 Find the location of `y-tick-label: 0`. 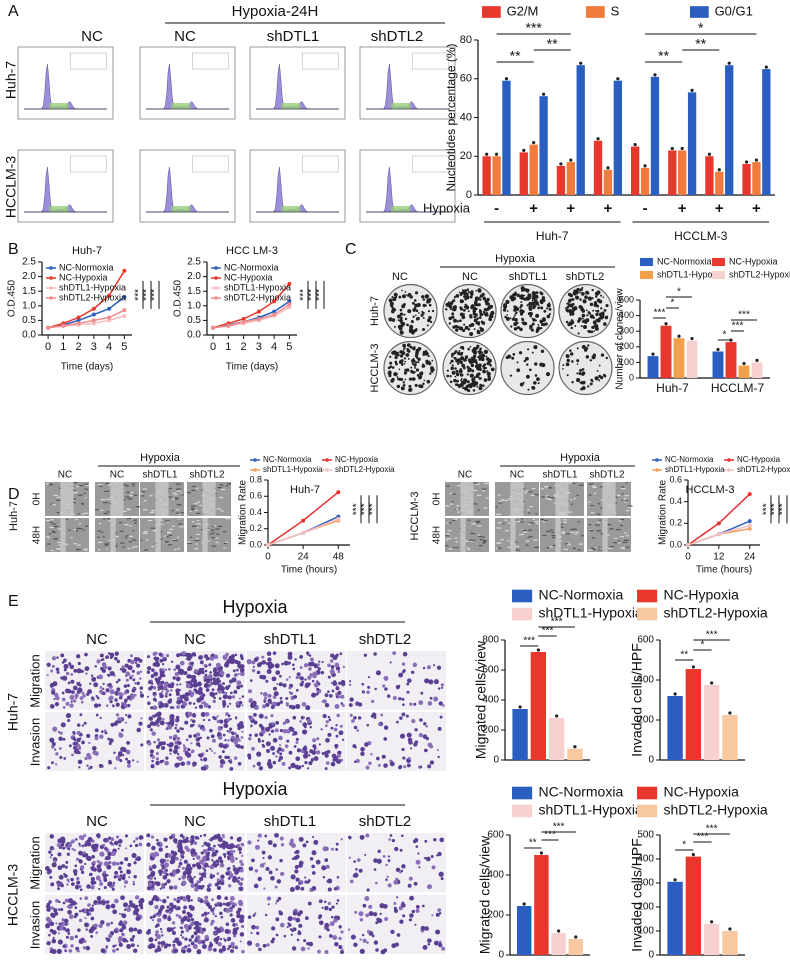

y-tick-label: 0 is located at coordinates (496, 760).